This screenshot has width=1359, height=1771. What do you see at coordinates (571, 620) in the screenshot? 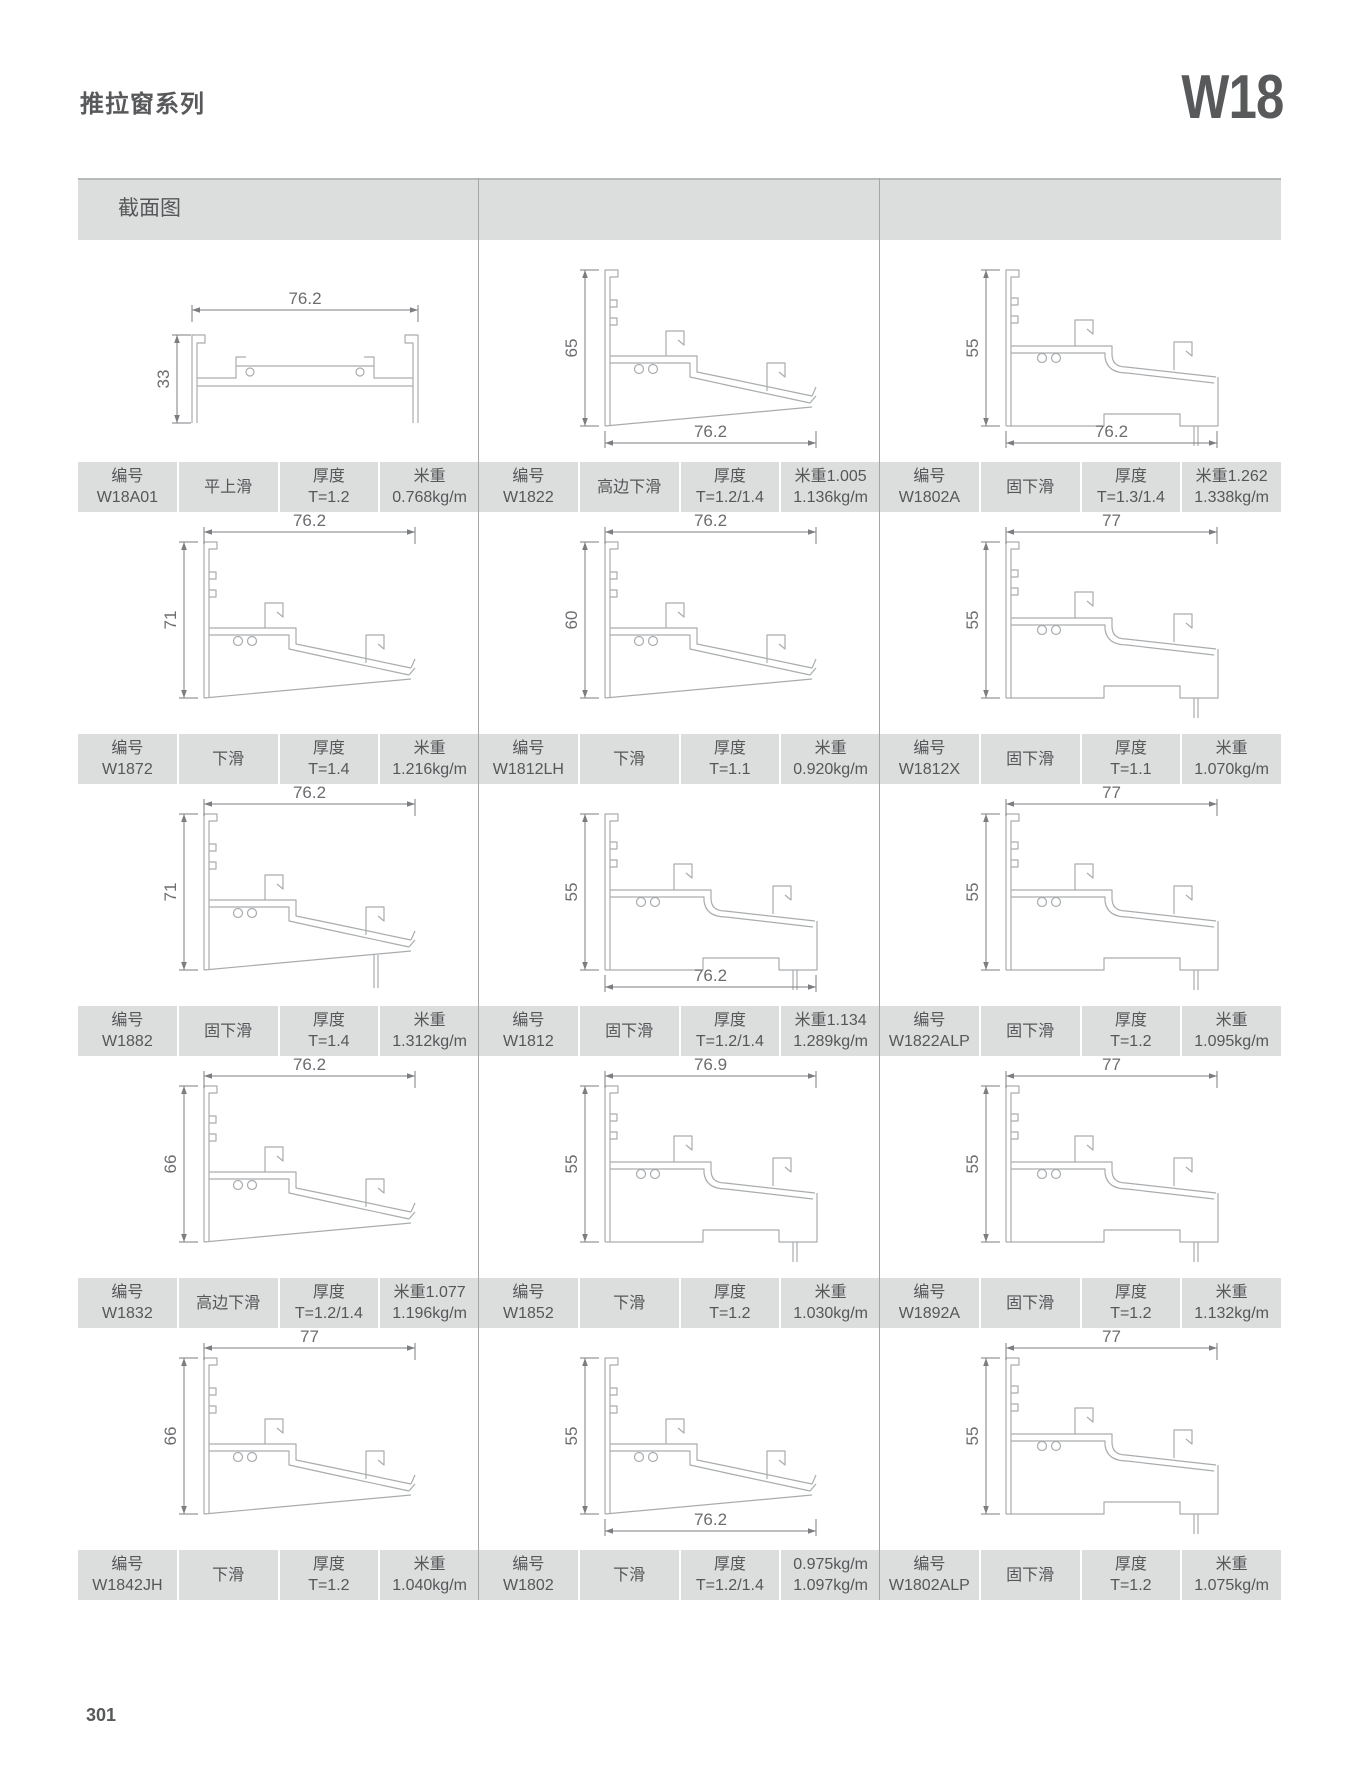
I see `dim-label: 60` at bounding box center [571, 620].